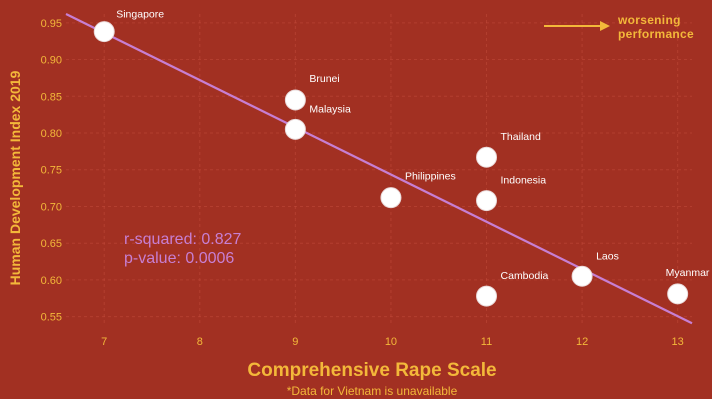 The width and height of the screenshot is (712, 399). Describe the element at coordinates (372, 391) in the screenshot. I see `footnote: *Data for Vietnam is unavailable` at that location.